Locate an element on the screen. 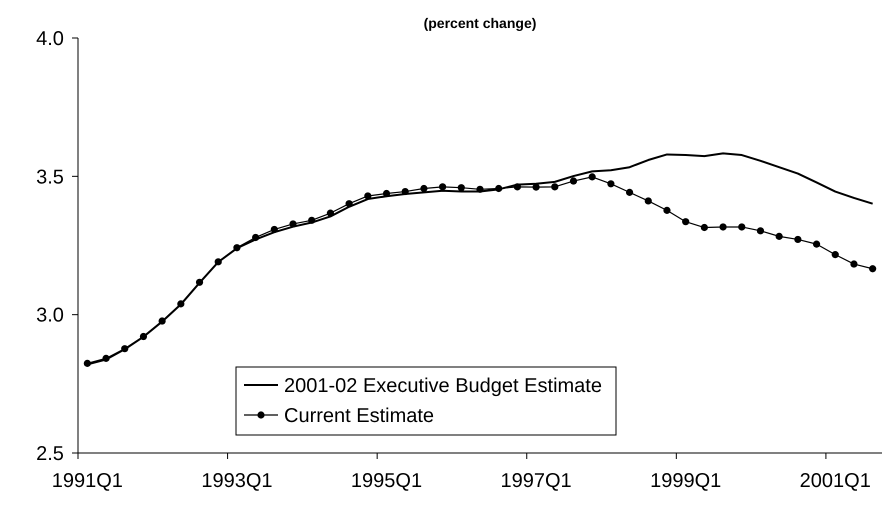 The image size is (884, 510). x-tick-label: 1995Q1 is located at coordinates (386, 481).